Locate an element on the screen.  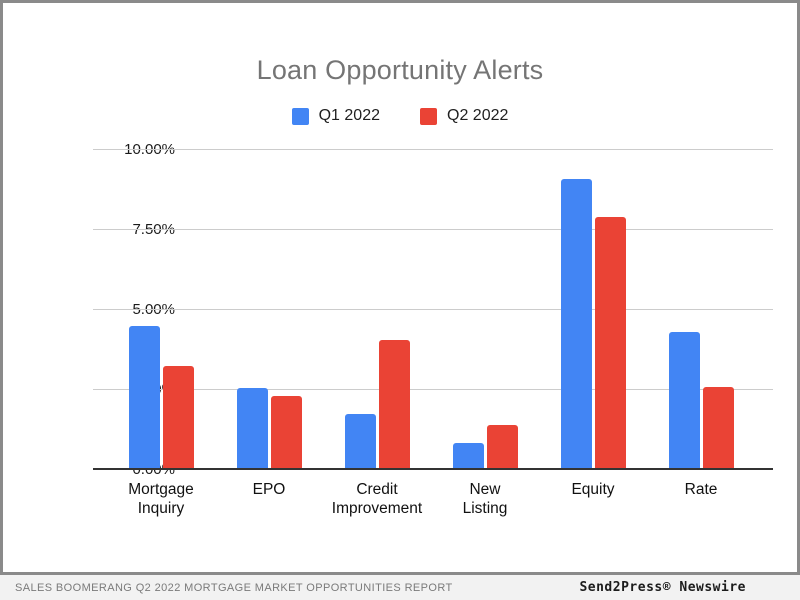
bar-group-rate is located at coordinates (701, 310).